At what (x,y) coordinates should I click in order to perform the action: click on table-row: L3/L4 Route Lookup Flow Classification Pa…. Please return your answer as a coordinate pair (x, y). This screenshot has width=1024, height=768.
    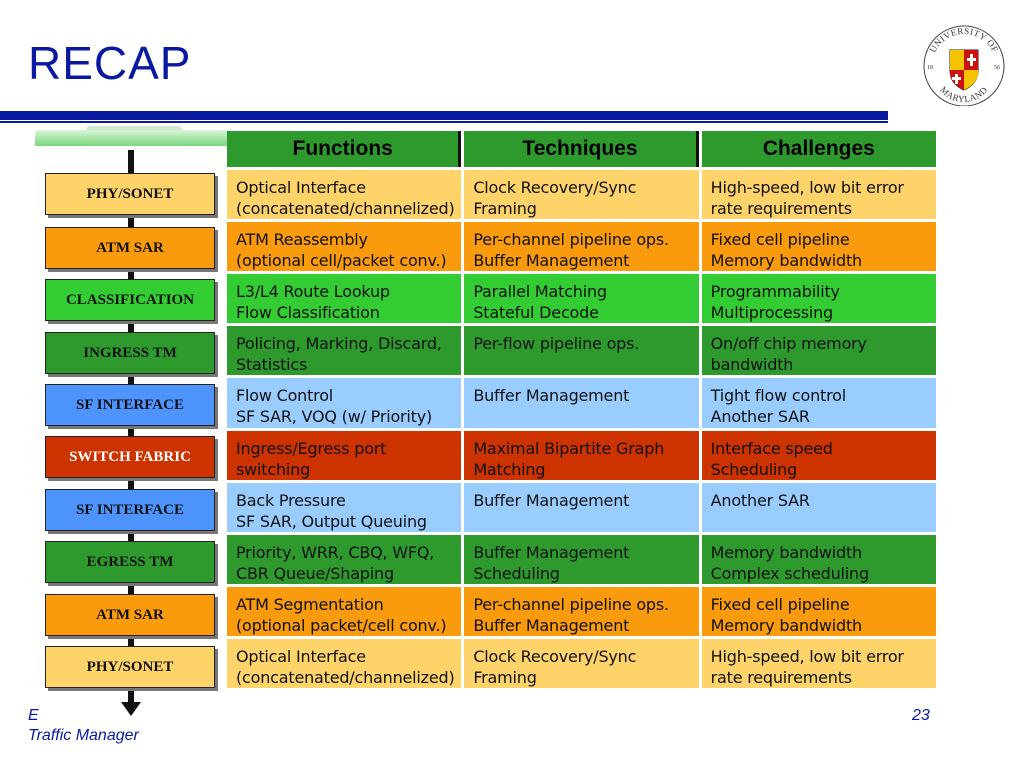
    Looking at the image, I should click on (581, 298).